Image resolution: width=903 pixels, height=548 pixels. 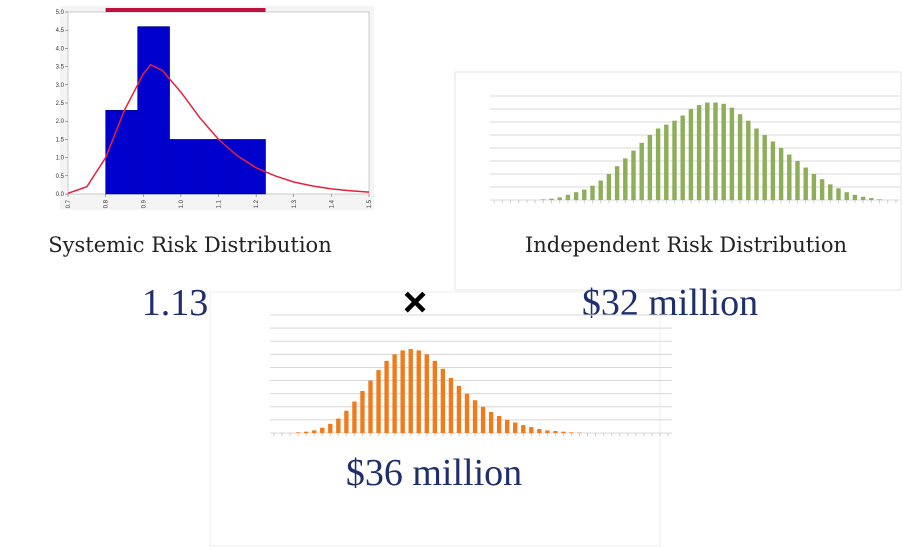 What do you see at coordinates (60, 195) in the screenshot?
I see `y-tick-label: 0.0` at bounding box center [60, 195].